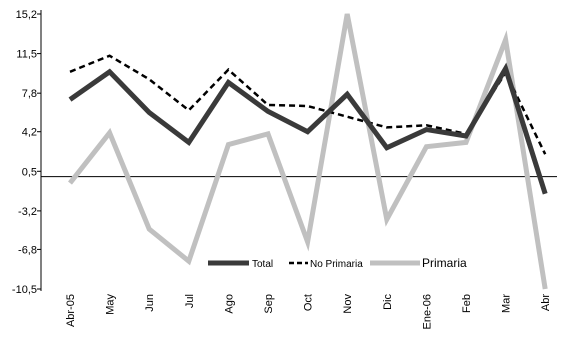  What do you see at coordinates (29, 172) in the screenshot?
I see `y-tick-label: 0,5` at bounding box center [29, 172].